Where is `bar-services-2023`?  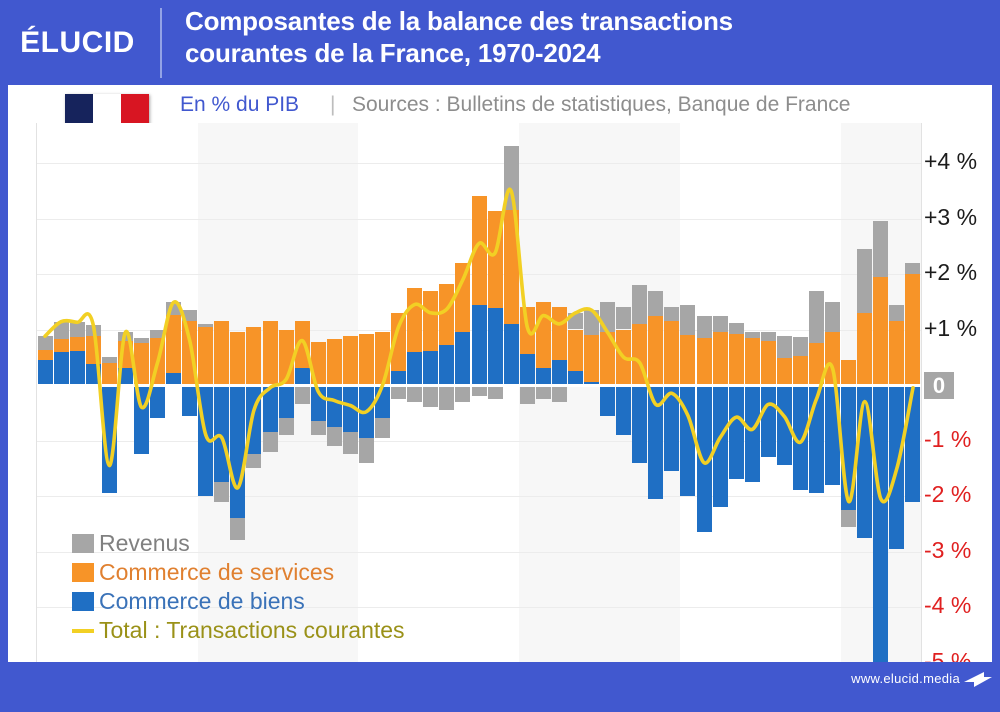 bar-services-2023 is located at coordinates (897, 353).